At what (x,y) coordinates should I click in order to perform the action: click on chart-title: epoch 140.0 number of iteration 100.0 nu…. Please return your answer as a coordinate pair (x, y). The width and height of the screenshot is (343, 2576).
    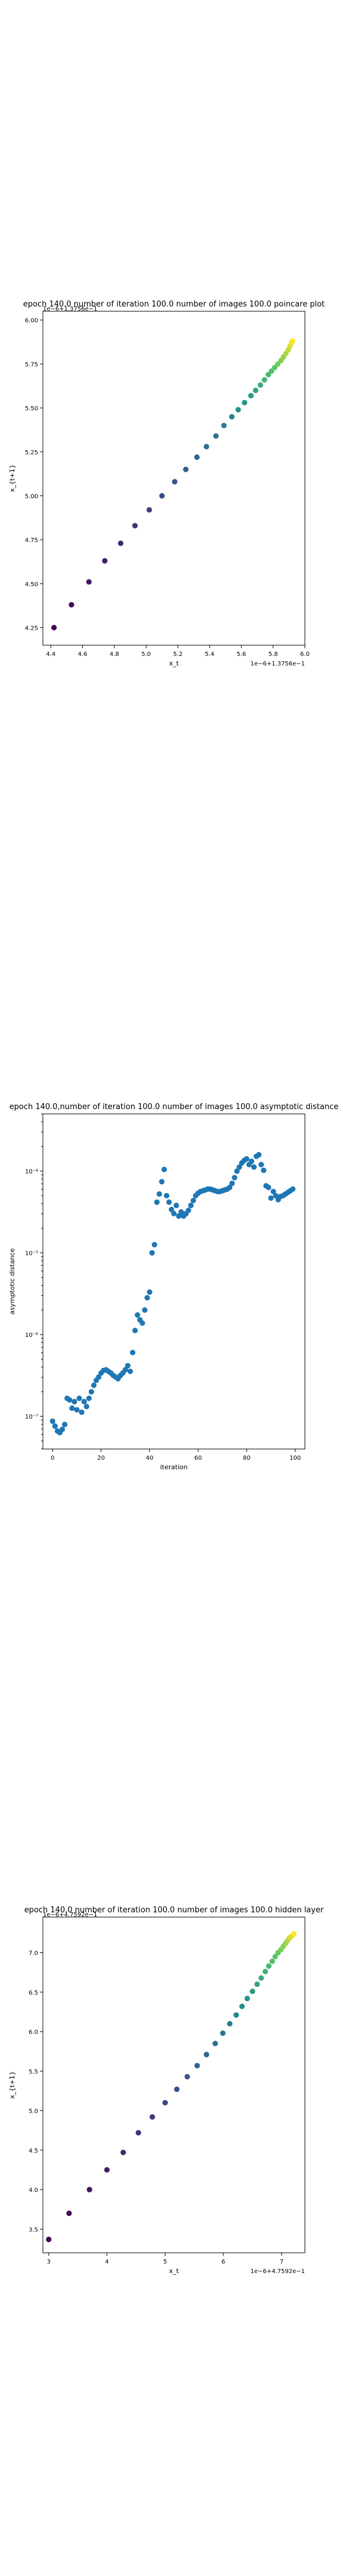
    Looking at the image, I should click on (174, 1911).